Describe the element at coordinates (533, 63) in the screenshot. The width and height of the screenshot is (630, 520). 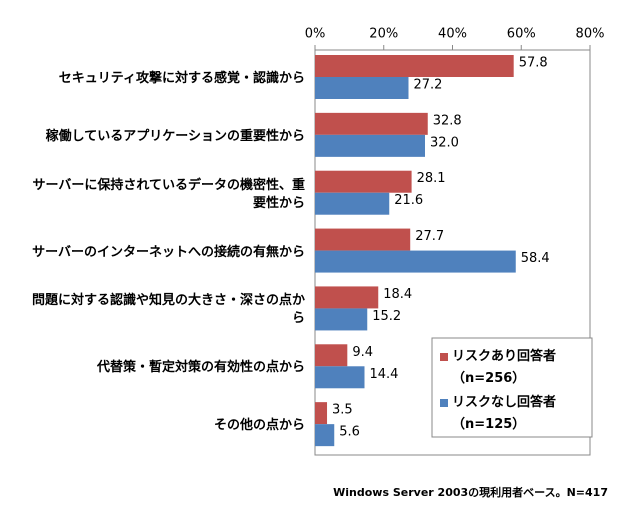
I see `value-label: 57.8` at that location.